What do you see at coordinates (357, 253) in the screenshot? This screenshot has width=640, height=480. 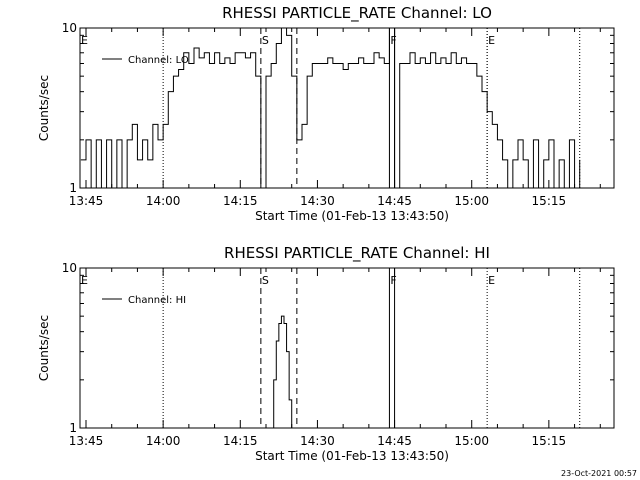 I see `chart-title: RHESSI PARTICLE_RATE Channel: HI` at bounding box center [357, 253].